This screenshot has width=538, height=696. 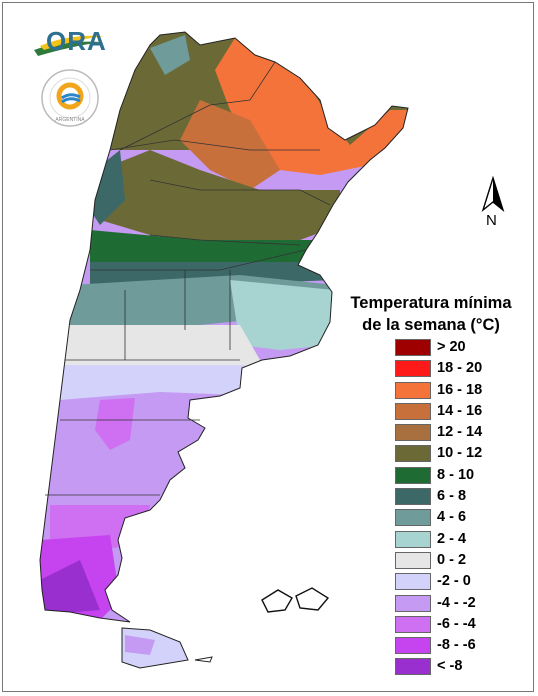 I want to click on legend-label: < -8, so click(x=450, y=666).